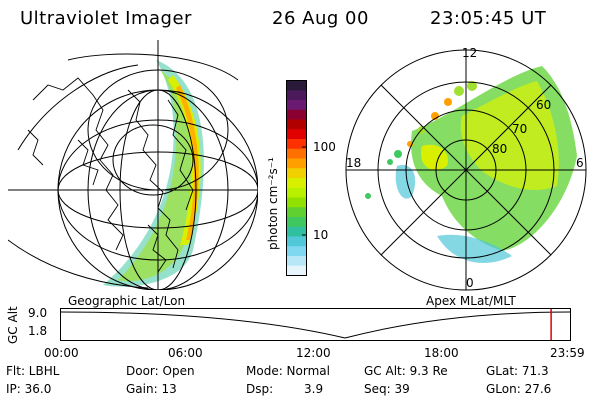  I want to click on colorbar-tick-100: 100, so click(324, 147).